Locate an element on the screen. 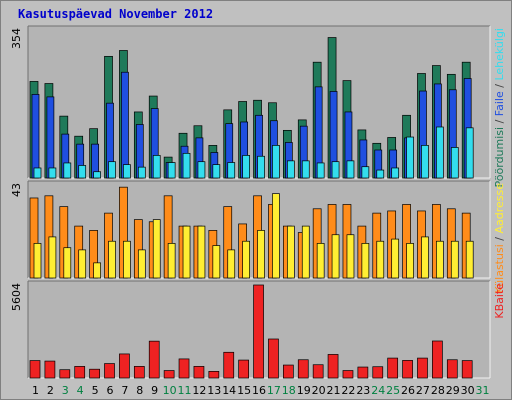 The width and height of the screenshot is (512, 401). x-tick-label: 11 is located at coordinates (184, 390).